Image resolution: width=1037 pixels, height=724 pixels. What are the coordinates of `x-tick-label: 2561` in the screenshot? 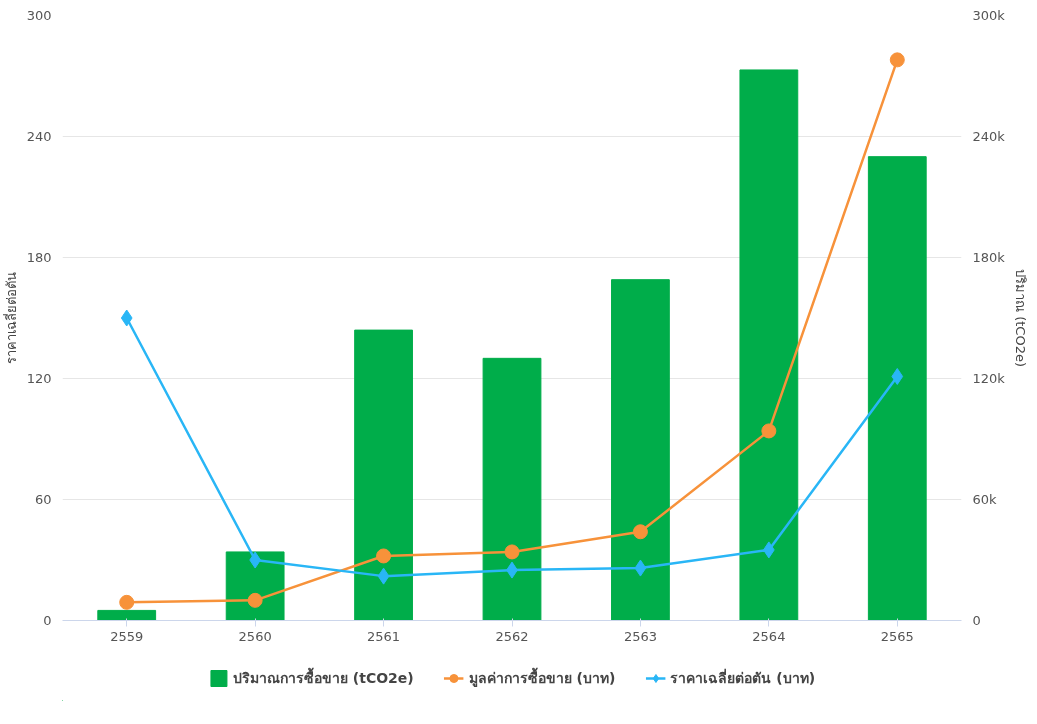 It's located at (384, 636).